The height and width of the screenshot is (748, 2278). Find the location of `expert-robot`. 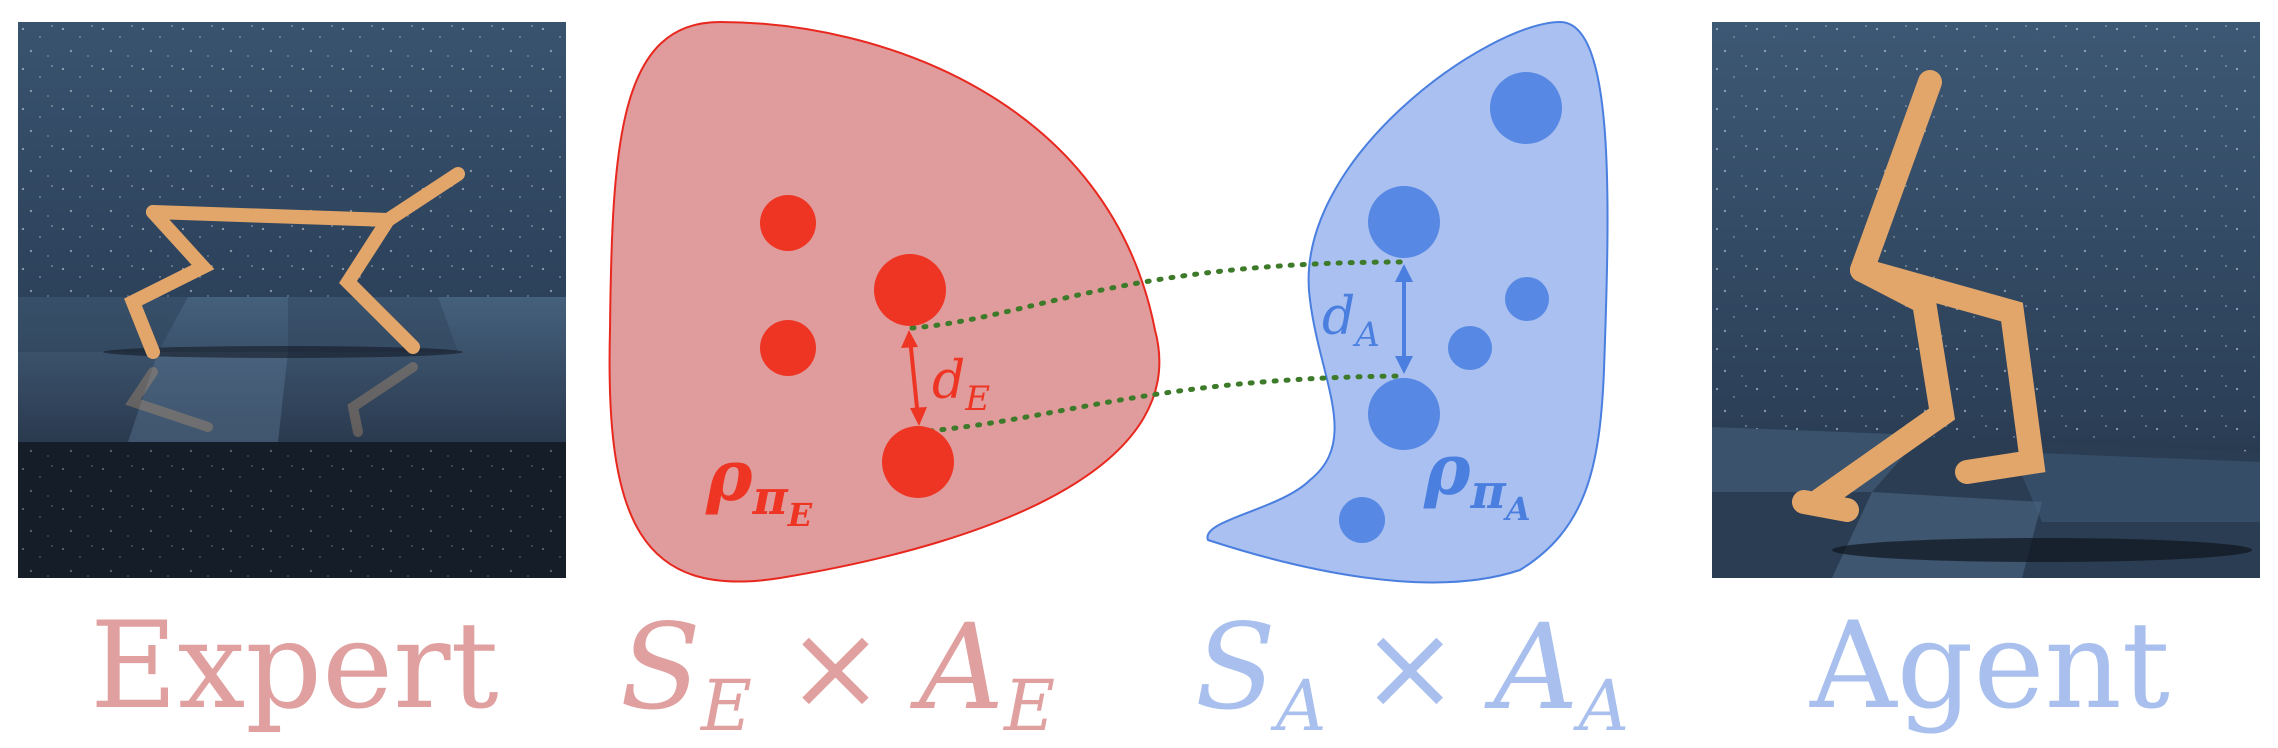

expert-robot is located at coordinates (294, 263).